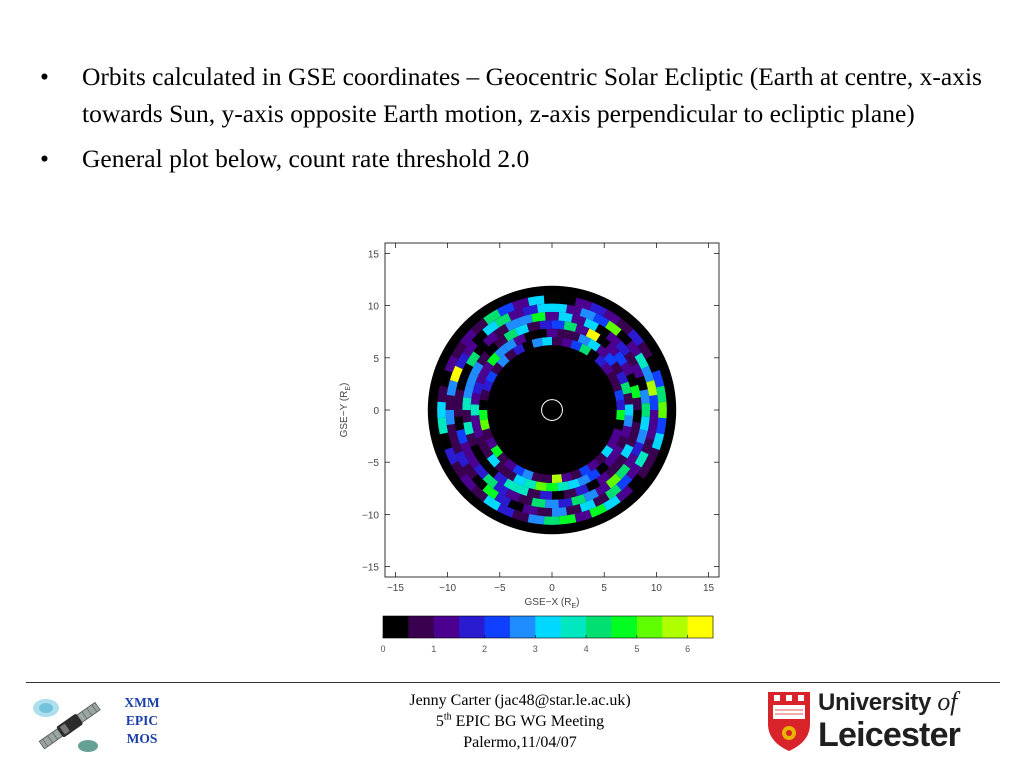 This screenshot has width=1024, height=768. What do you see at coordinates (513, 682) in the screenshot?
I see `footer-divider` at bounding box center [513, 682].